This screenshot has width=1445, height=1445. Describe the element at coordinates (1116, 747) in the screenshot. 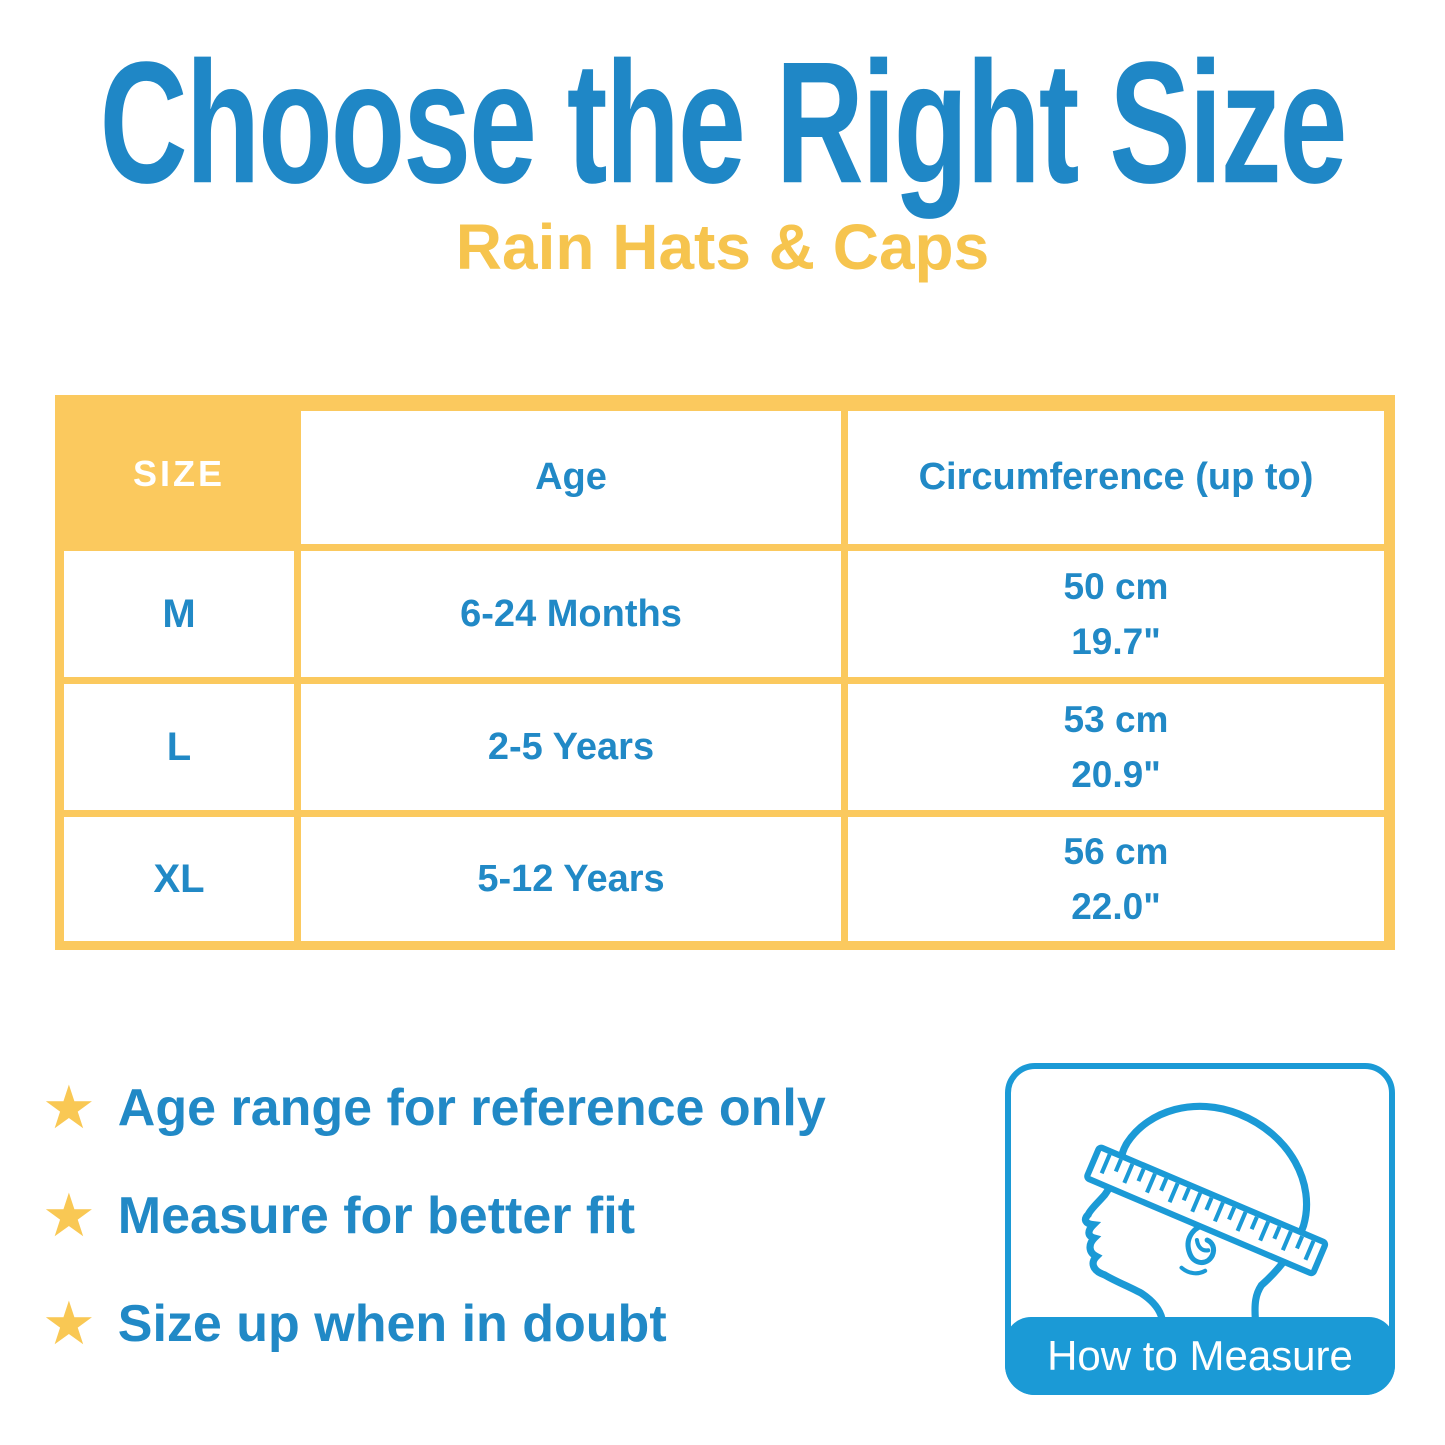

I see `table-row-l-circumference: 53 cm 20.9"` at that location.